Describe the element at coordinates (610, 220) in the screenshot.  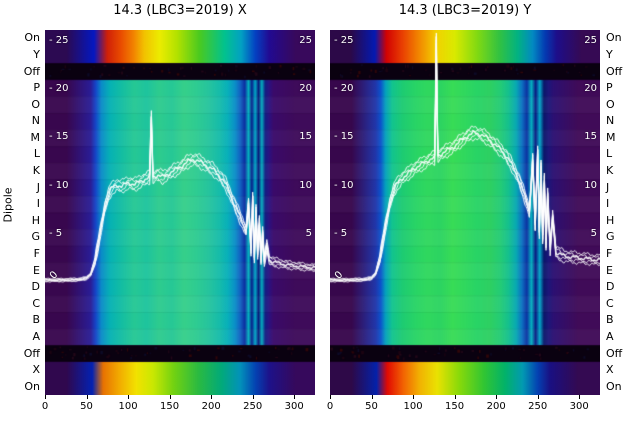
I see `row-label-right-11: H` at that location.